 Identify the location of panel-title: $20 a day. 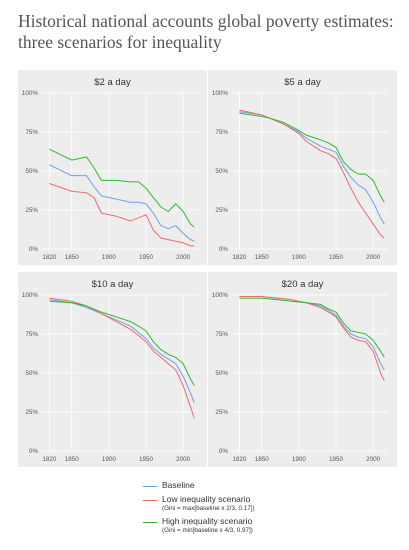
(303, 284).